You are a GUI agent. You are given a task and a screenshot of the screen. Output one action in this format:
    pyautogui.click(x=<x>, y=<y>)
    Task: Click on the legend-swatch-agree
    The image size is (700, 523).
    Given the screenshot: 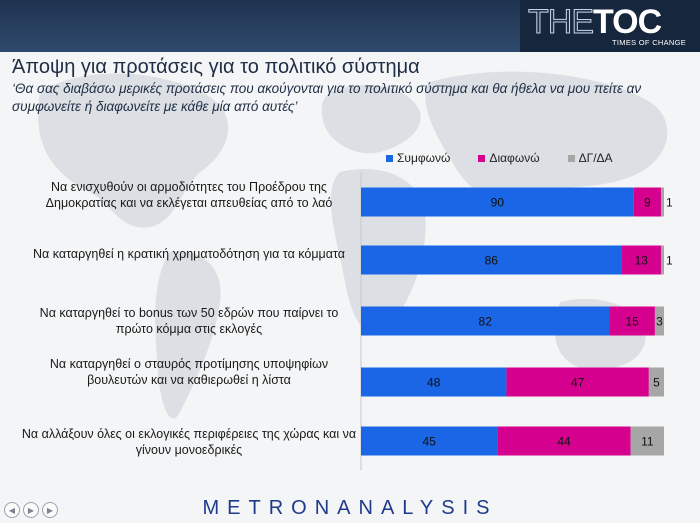 What is the action you would take?
    pyautogui.click(x=389, y=158)
    